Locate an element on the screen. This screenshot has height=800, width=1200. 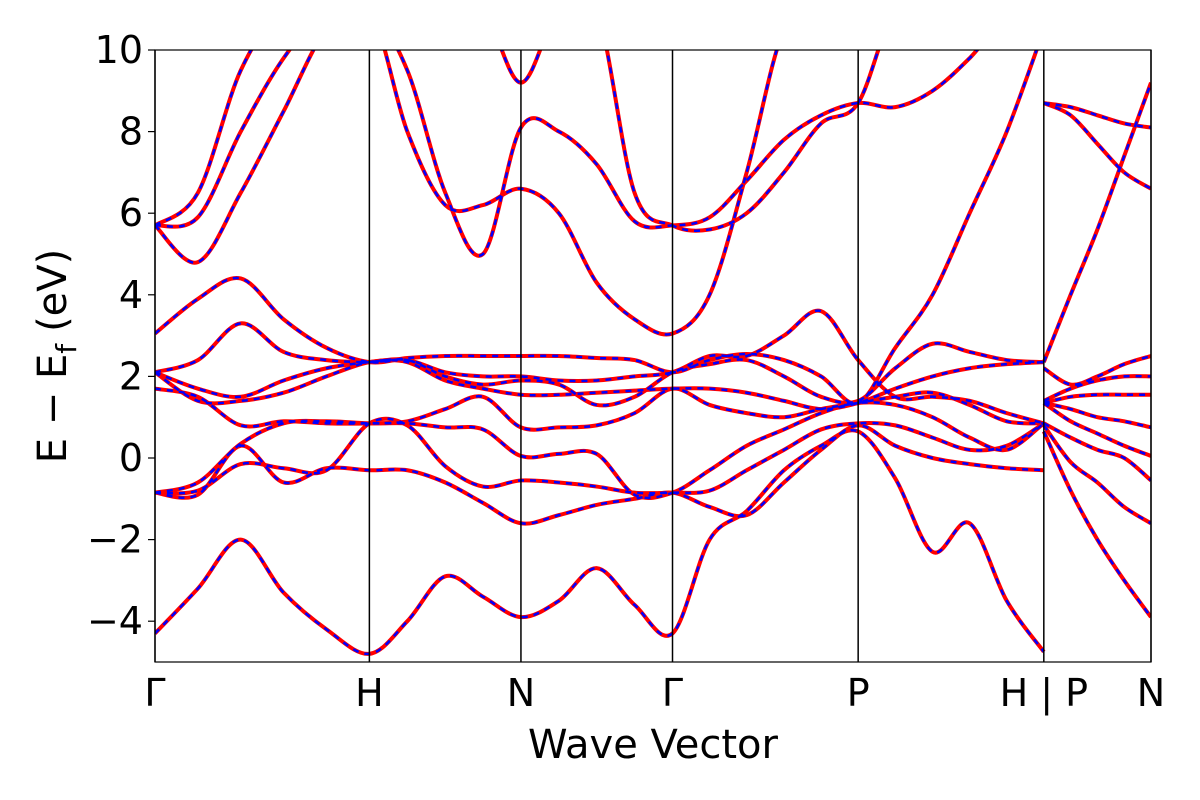
y-tick-label: 2 is located at coordinates (131, 376).